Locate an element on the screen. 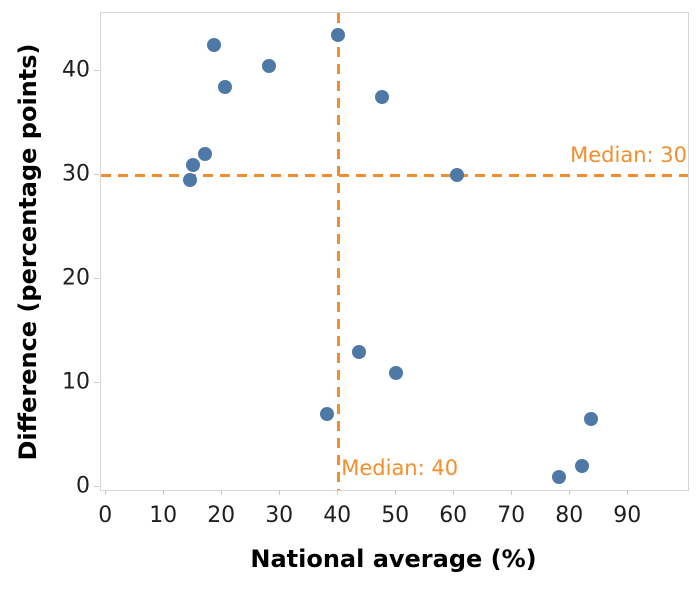 The height and width of the screenshot is (600, 700). x-tick-label: 50 is located at coordinates (395, 515).